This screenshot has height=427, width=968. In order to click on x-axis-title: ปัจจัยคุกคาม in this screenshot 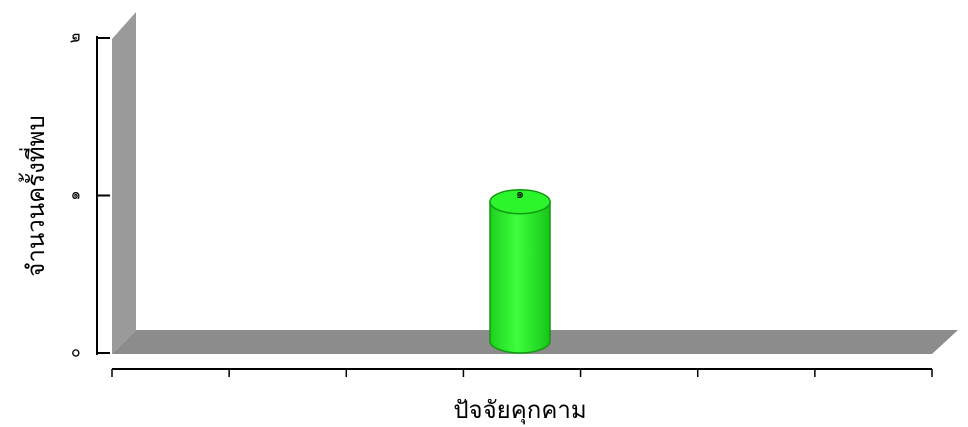, I will do `click(519, 410)`.